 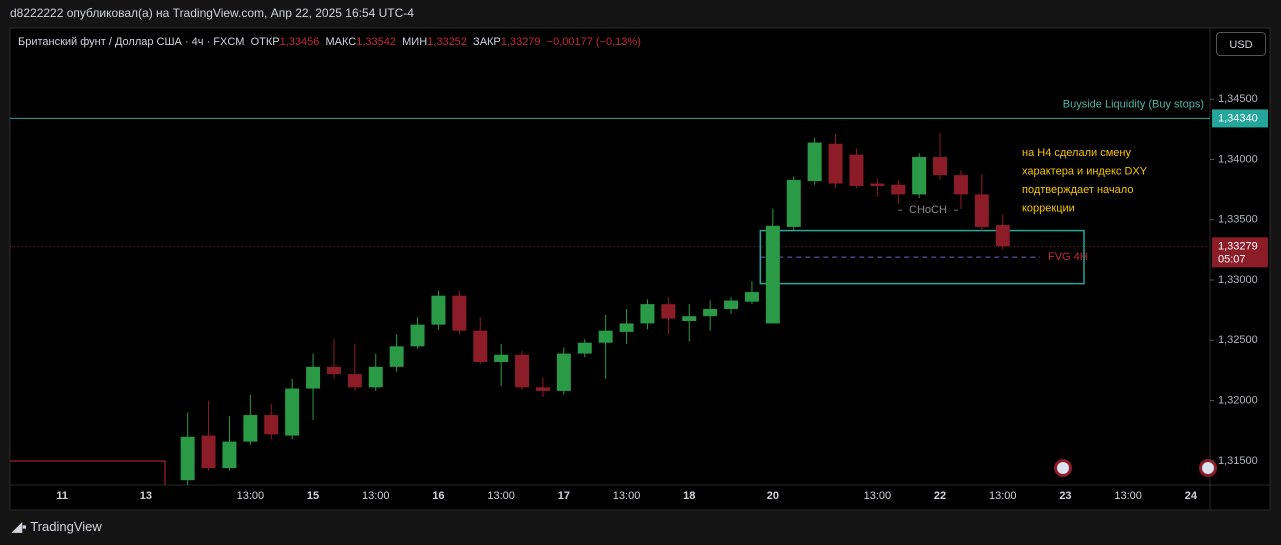 I want to click on choch-bg, so click(x=928, y=210).